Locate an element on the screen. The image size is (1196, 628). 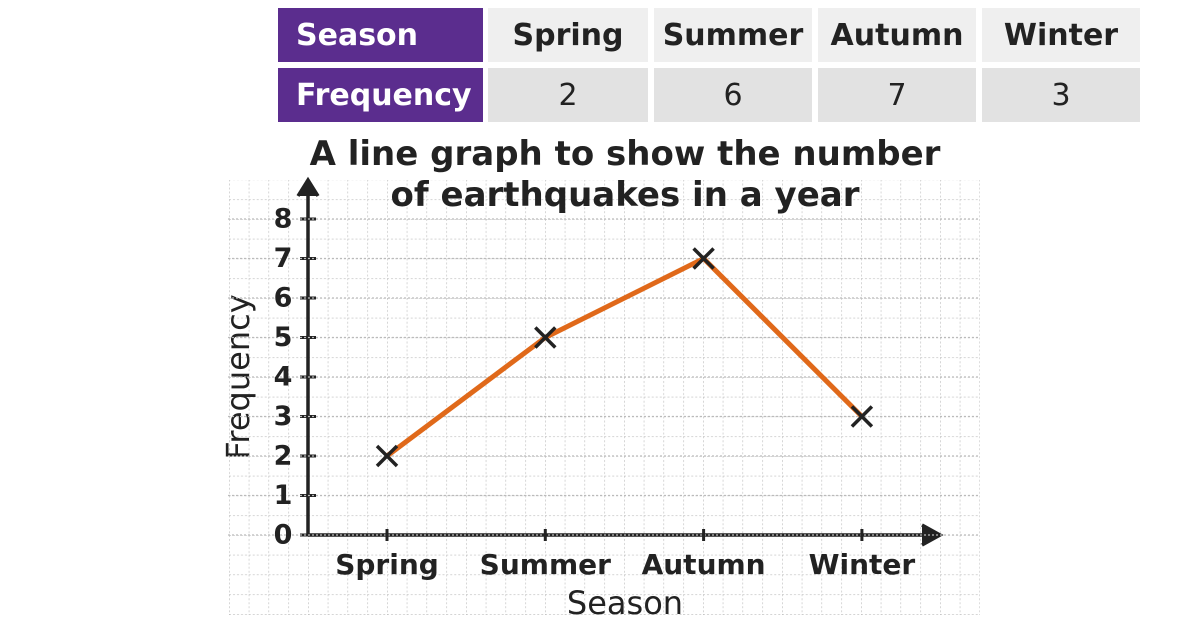
table-cell: 3 is located at coordinates (1061, 95).